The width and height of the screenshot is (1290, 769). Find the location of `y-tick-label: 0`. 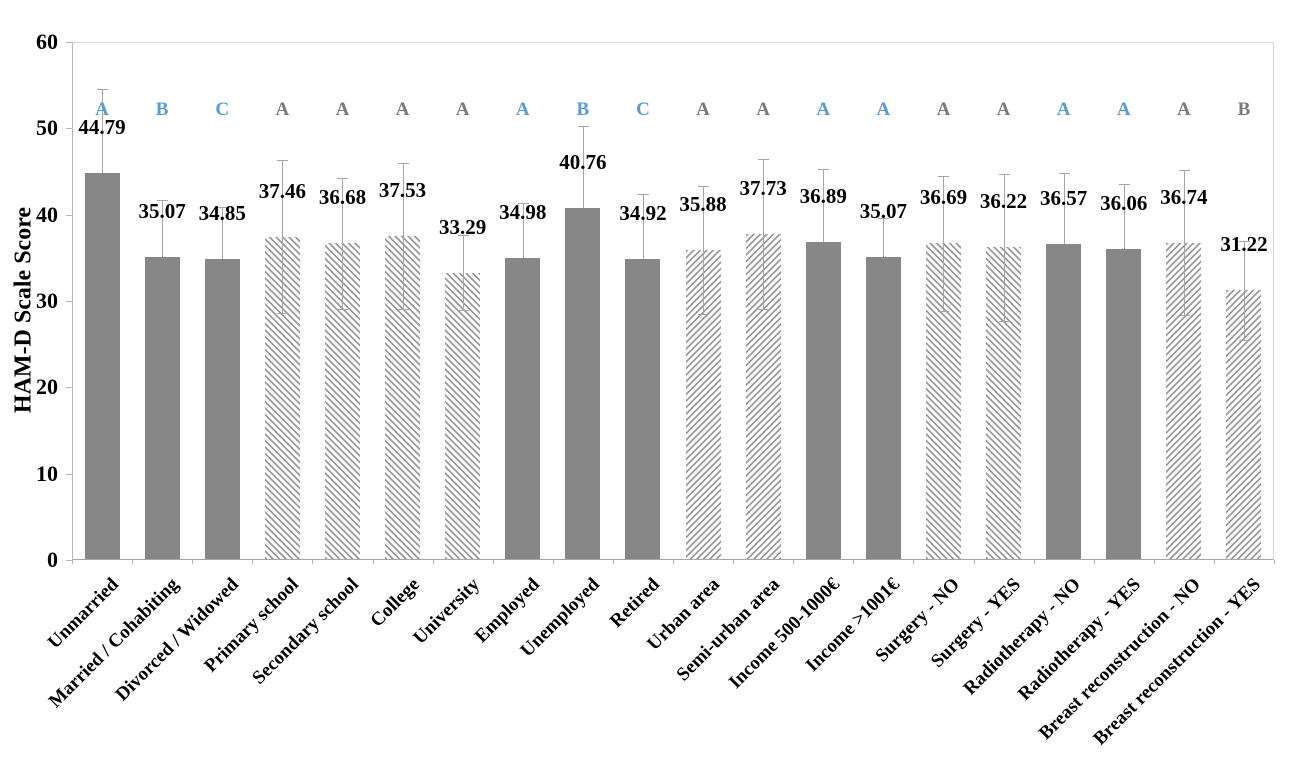

y-tick-label: 0 is located at coordinates (52, 559).